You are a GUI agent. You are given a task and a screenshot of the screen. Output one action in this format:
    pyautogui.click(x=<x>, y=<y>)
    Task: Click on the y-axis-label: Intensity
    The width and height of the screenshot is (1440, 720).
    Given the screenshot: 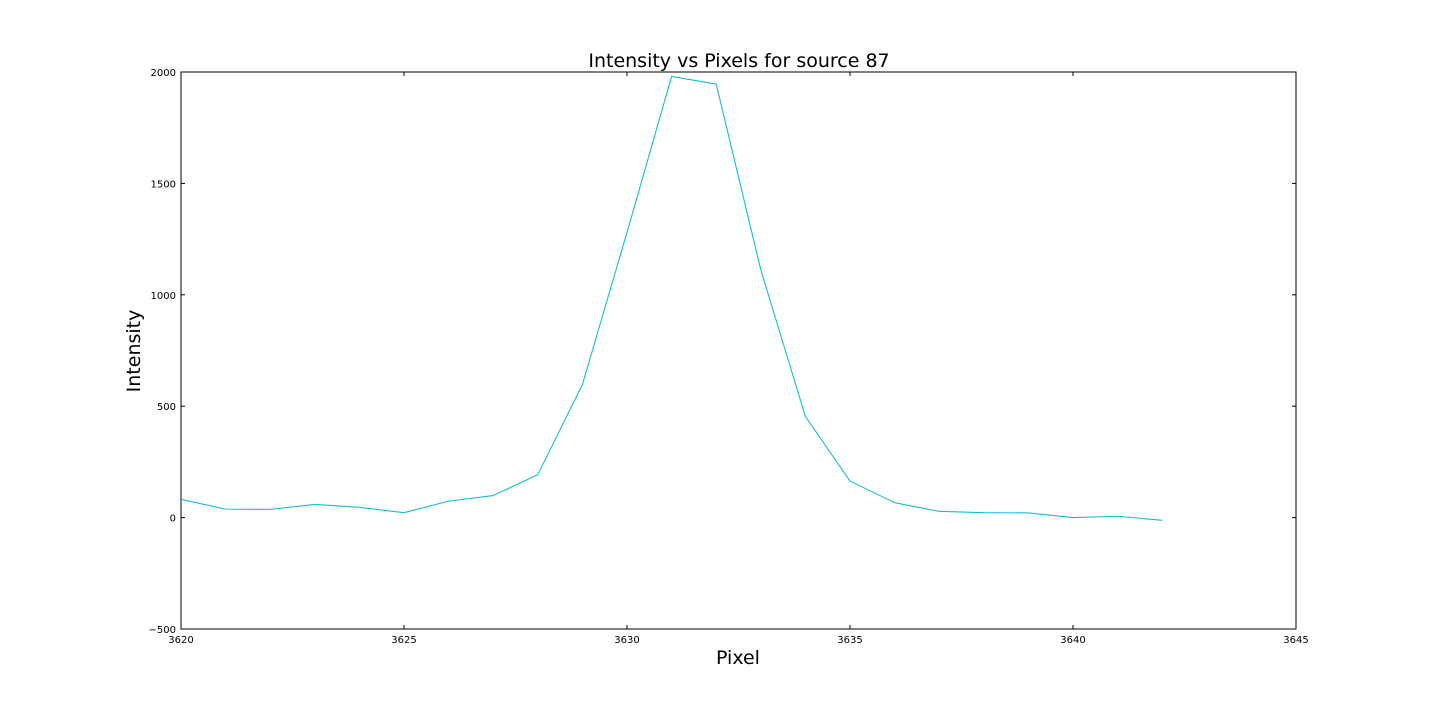 What is the action you would take?
    pyautogui.click(x=134, y=351)
    